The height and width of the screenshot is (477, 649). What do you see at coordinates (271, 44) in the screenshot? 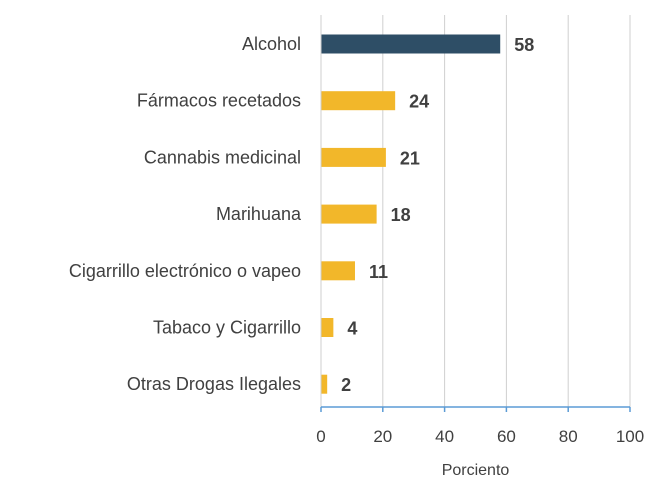
I see `category-label-0: Alcohol` at bounding box center [271, 44].